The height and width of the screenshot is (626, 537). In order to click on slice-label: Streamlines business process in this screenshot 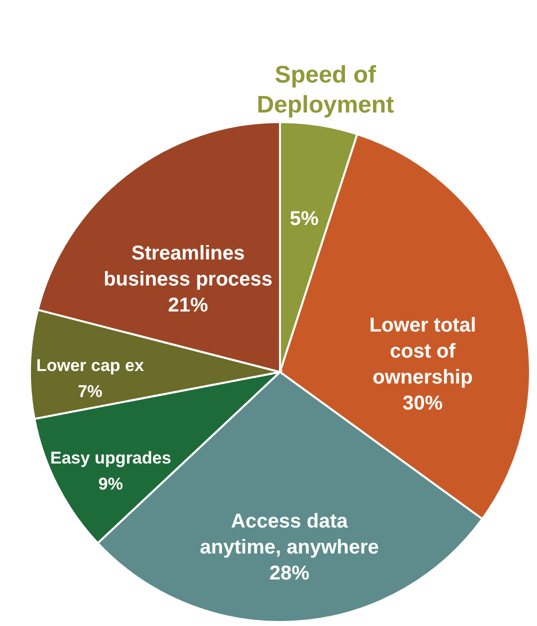, I will do `click(188, 266)`.